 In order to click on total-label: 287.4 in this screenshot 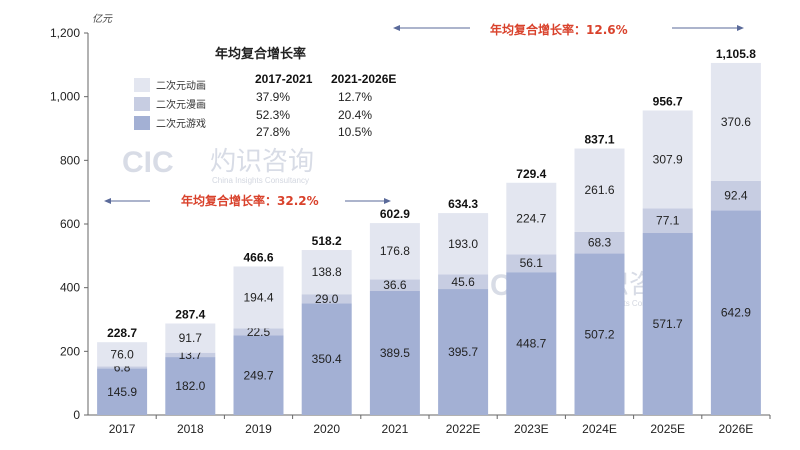, I will do `click(190, 315)`.